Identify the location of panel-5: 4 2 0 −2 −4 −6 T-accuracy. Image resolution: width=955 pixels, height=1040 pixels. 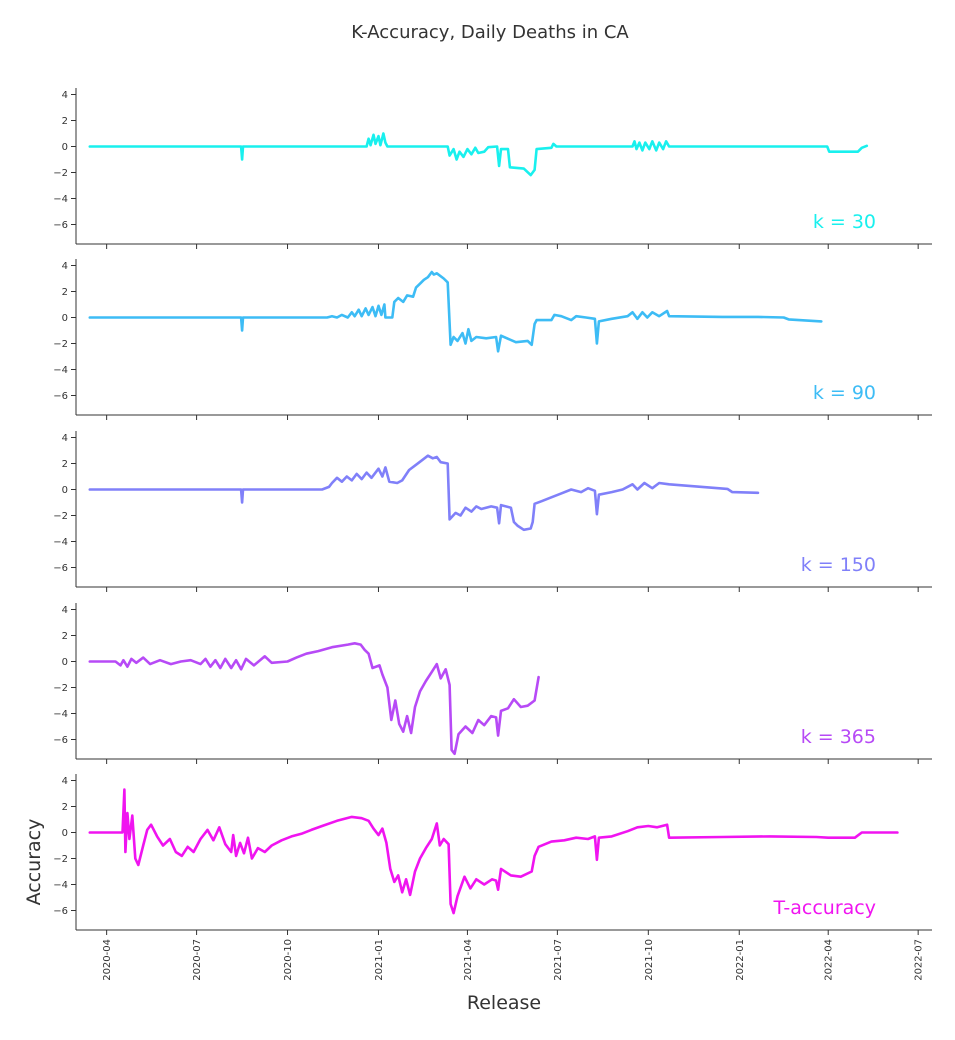
(492, 854).